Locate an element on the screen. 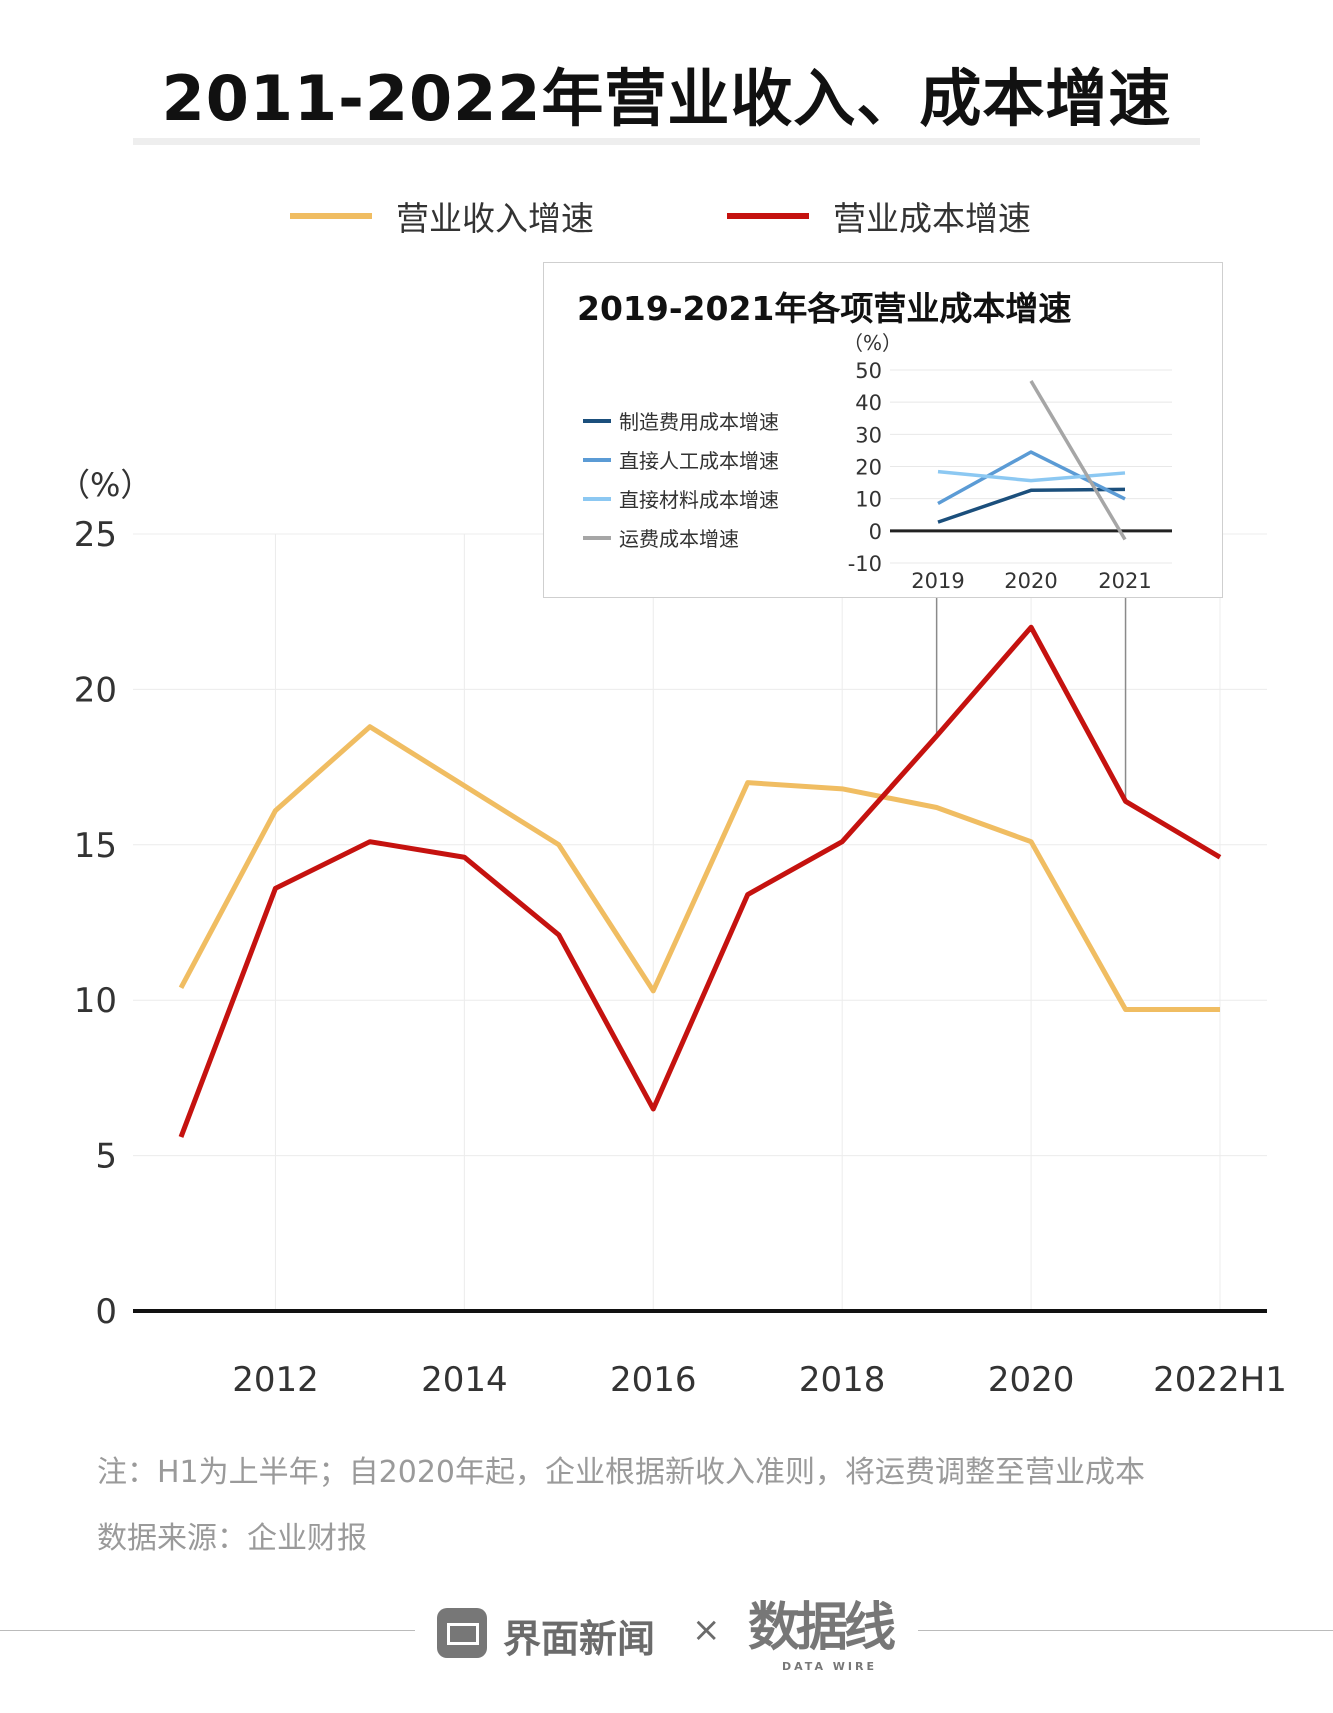 This screenshot has width=1333, height=1713. x-tick-label: 2018 is located at coordinates (842, 1380).